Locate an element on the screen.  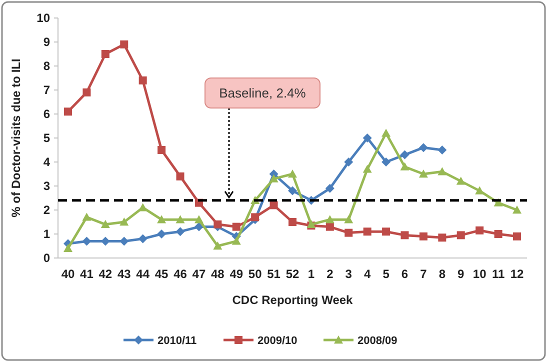
x-tick-label: 1 is located at coordinates (311, 274).